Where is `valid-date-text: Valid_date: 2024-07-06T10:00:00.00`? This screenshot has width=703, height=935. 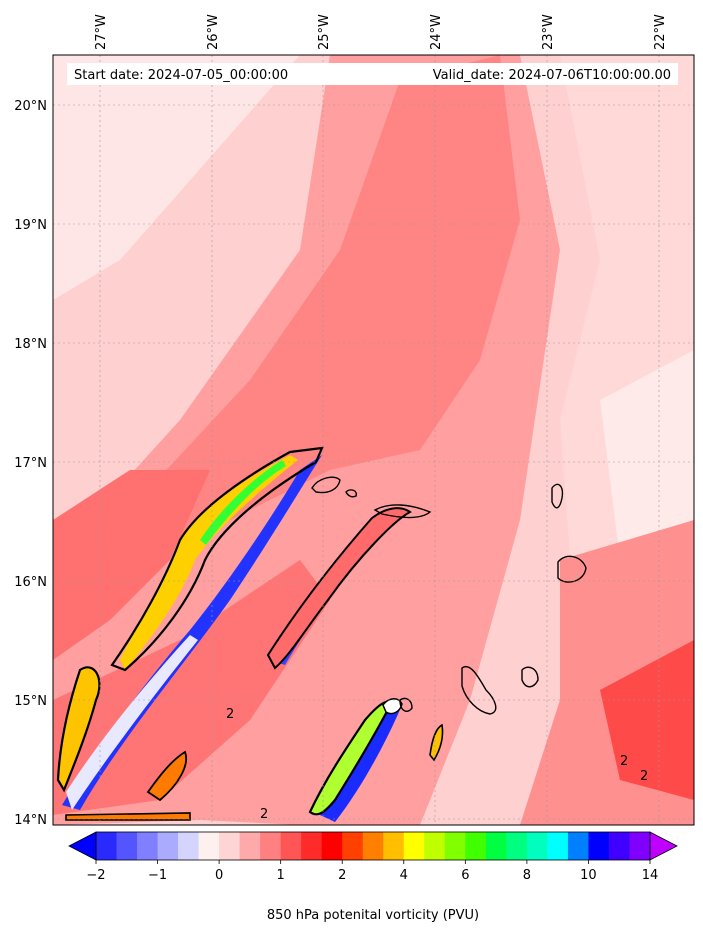
valid-date-text: Valid_date: 2024-07-06T10:00:00.00 is located at coordinates (552, 75).